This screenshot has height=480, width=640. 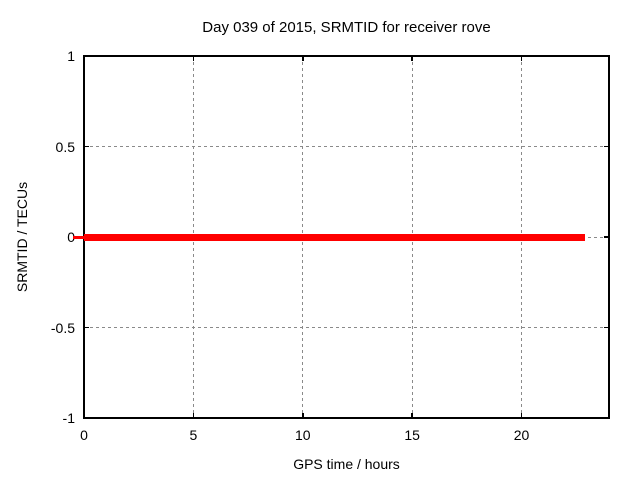 I want to click on x-tick-label: 20, so click(x=521, y=435).